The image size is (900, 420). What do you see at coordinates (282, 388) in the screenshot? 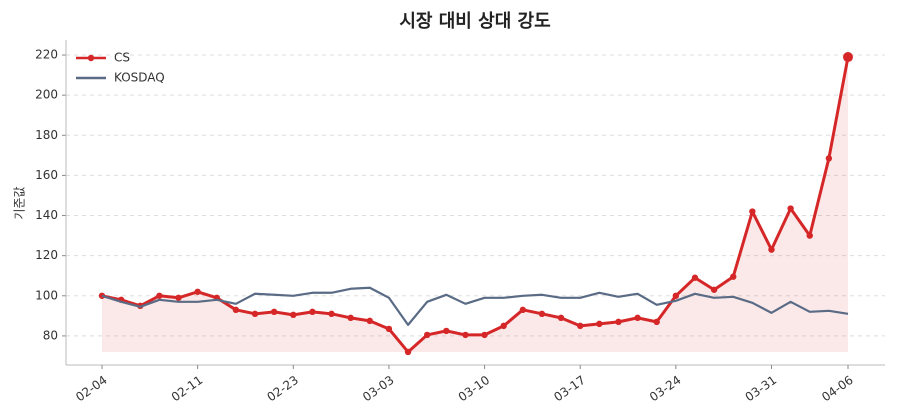
I see `x-tick-label: 02-23` at bounding box center [282, 388].